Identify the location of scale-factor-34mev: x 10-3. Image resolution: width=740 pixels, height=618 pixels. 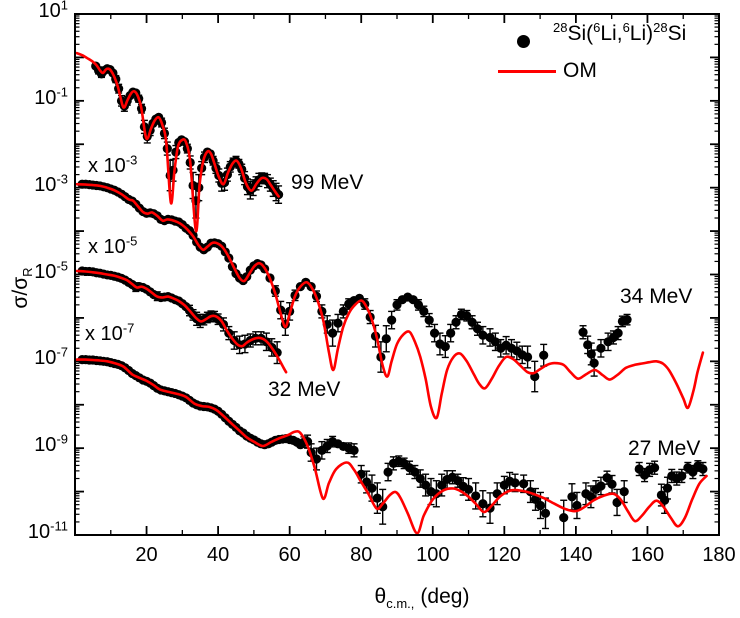
(113, 165).